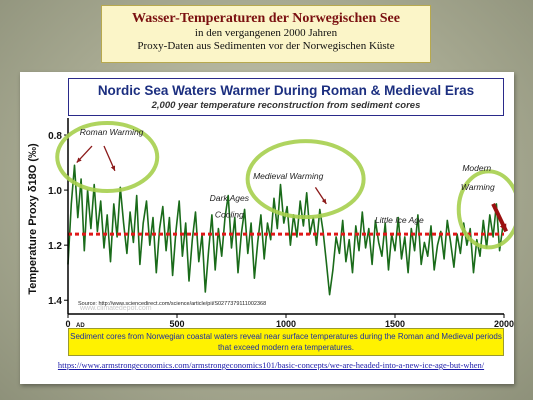 The width and height of the screenshot is (533, 400). I want to click on annotation-1: Medieval Warming, so click(288, 176).